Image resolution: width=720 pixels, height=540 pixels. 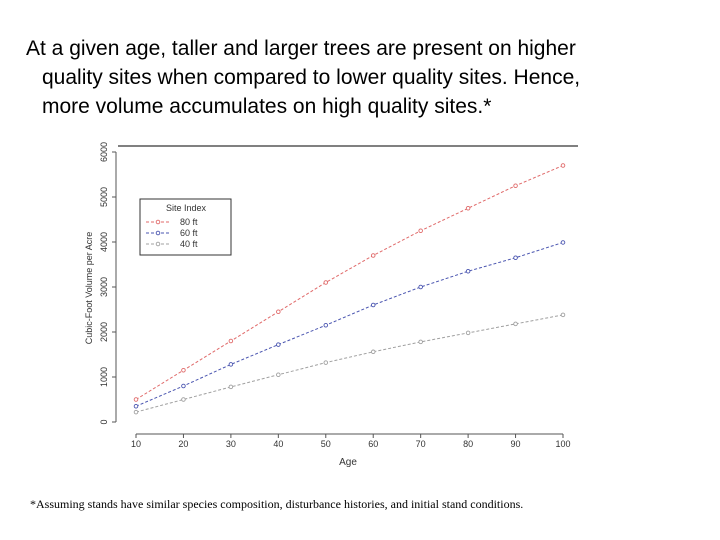 What do you see at coordinates (468, 444) in the screenshot?
I see `x-tick-label: 80` at bounding box center [468, 444].